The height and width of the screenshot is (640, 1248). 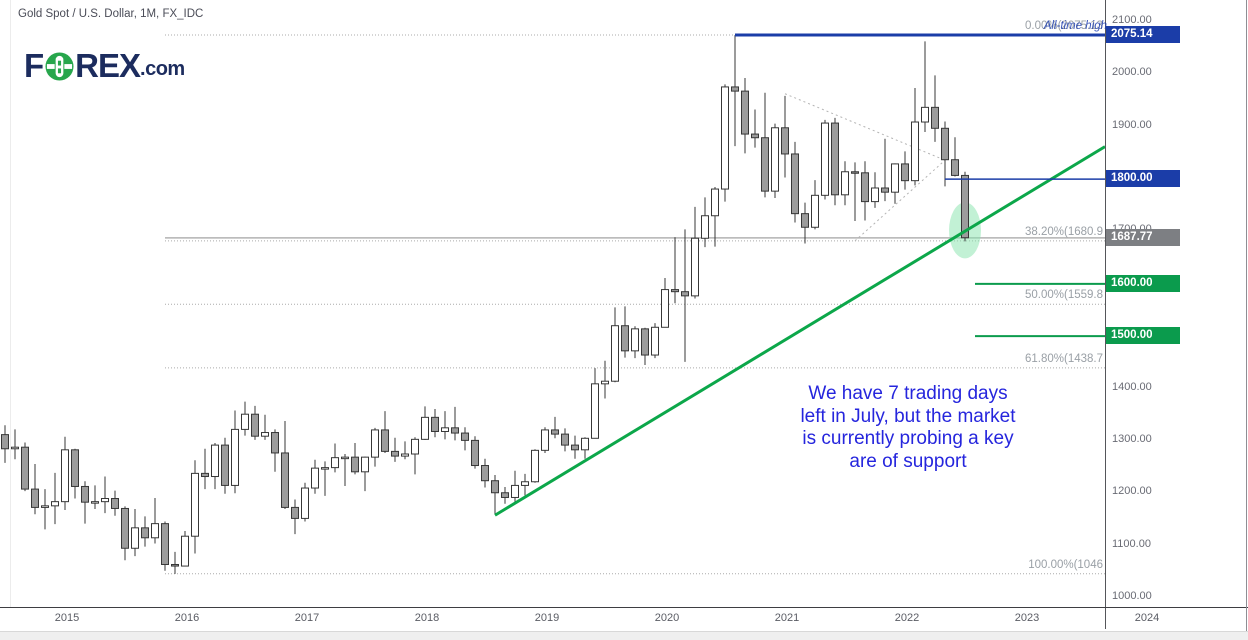 I want to click on annotation-line: We have 7 trading days, so click(x=908, y=393).